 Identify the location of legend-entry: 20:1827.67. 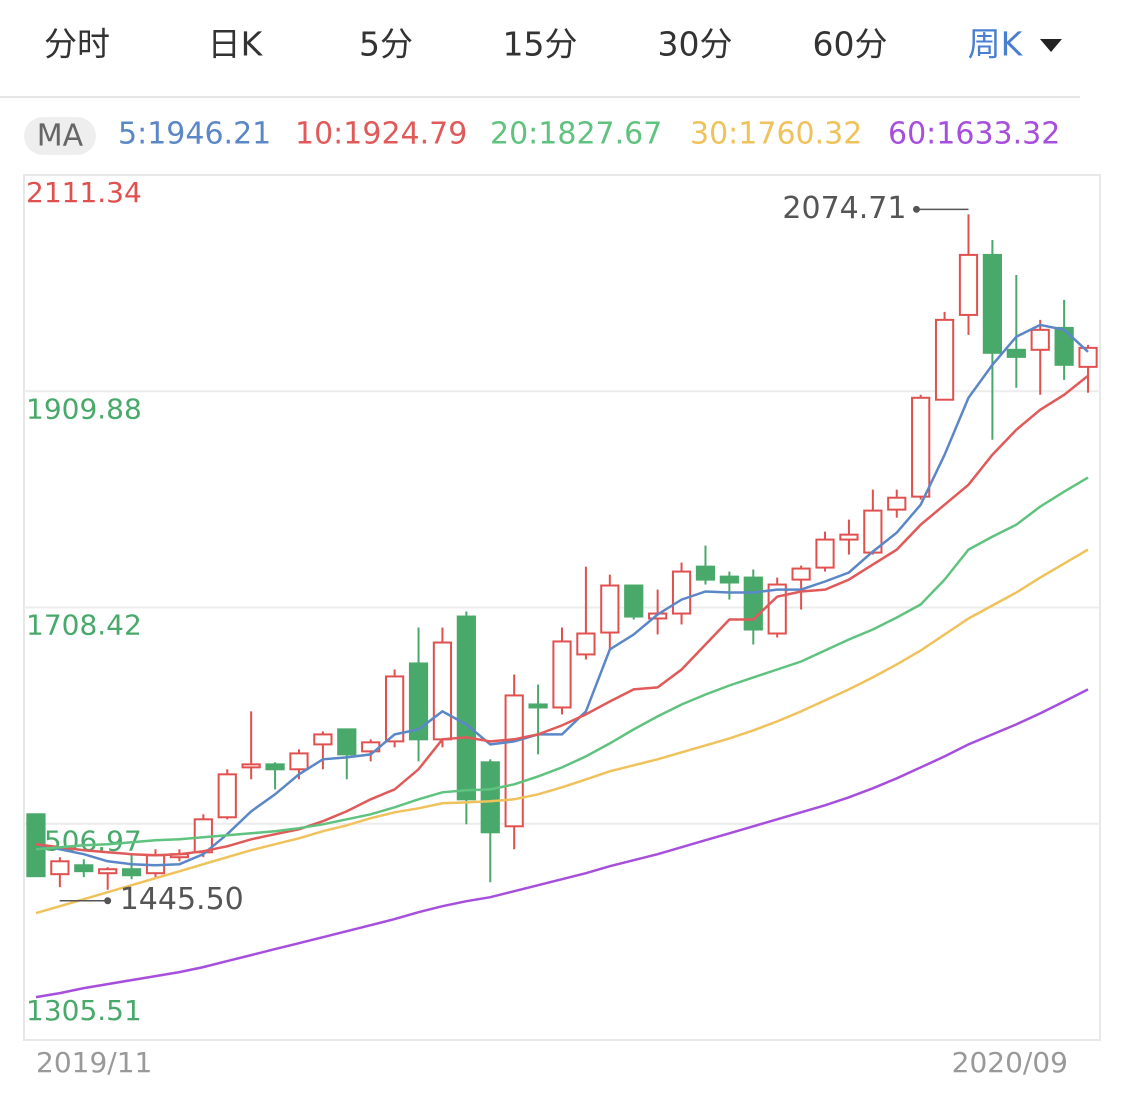
(576, 134).